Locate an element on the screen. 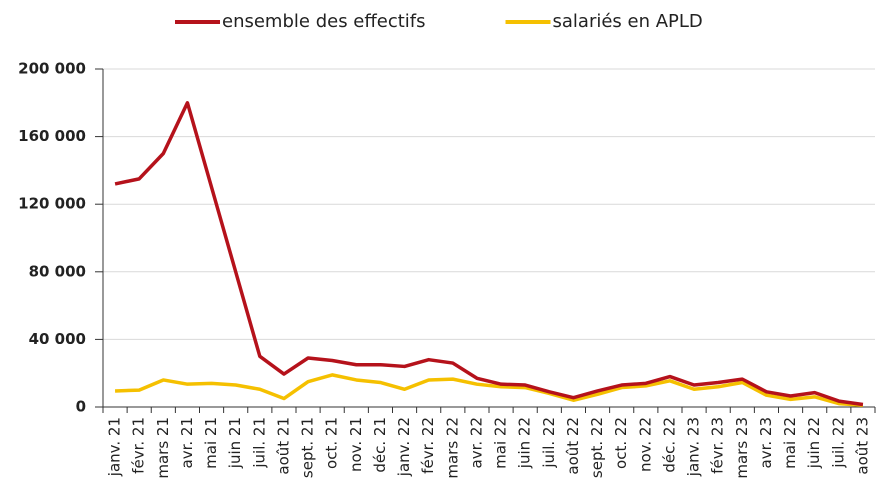  x-tick-label: sept. 22 is located at coordinates (597, 447).